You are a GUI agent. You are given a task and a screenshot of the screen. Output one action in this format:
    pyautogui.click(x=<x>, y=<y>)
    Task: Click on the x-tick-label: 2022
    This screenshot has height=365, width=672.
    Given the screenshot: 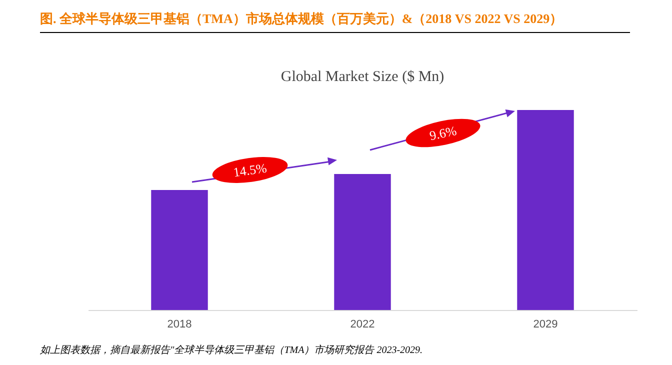 What is the action you would take?
    pyautogui.click(x=362, y=324)
    